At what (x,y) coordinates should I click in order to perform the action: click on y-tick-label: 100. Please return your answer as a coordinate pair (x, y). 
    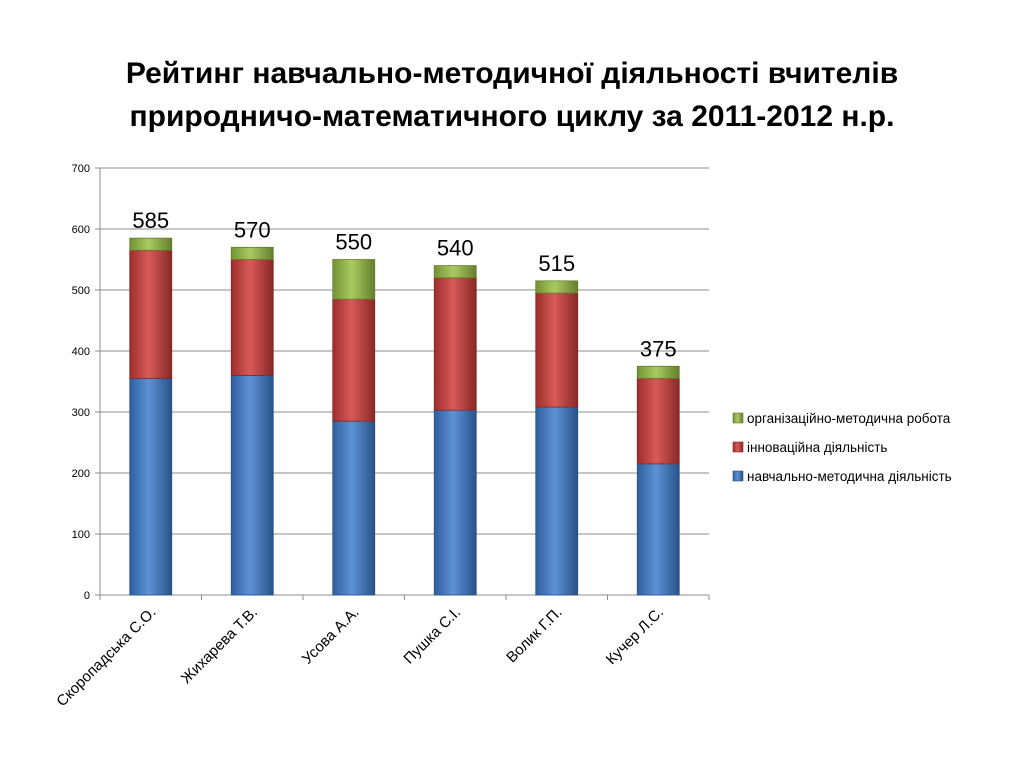
    Looking at the image, I should click on (81, 535).